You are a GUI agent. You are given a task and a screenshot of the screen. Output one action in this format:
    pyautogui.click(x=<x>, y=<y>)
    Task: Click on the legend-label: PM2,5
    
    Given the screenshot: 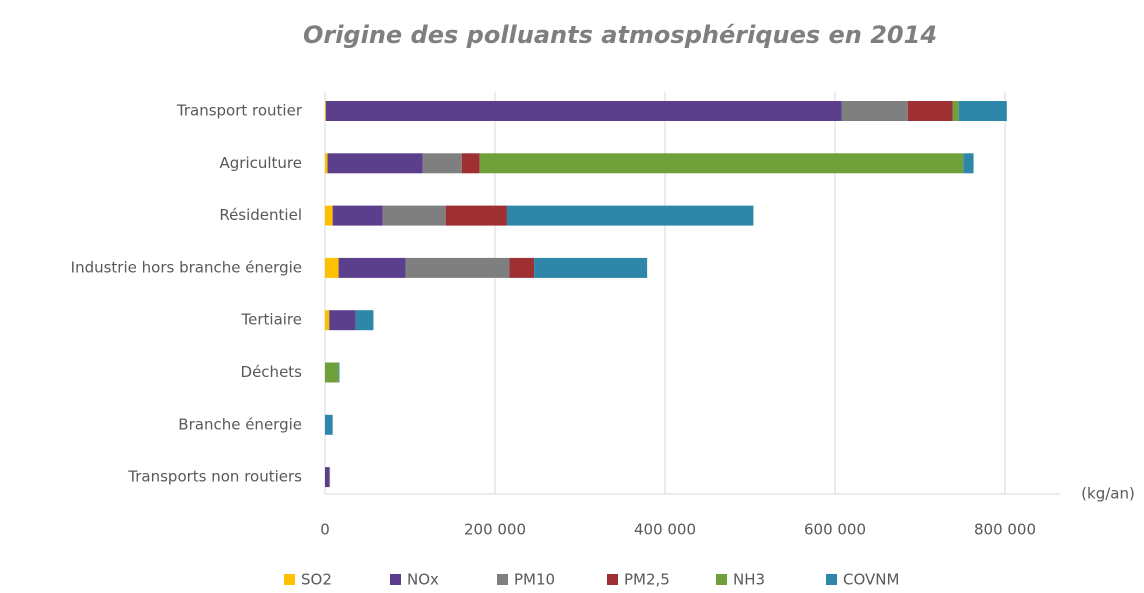 What is the action you would take?
    pyautogui.click(x=647, y=580)
    